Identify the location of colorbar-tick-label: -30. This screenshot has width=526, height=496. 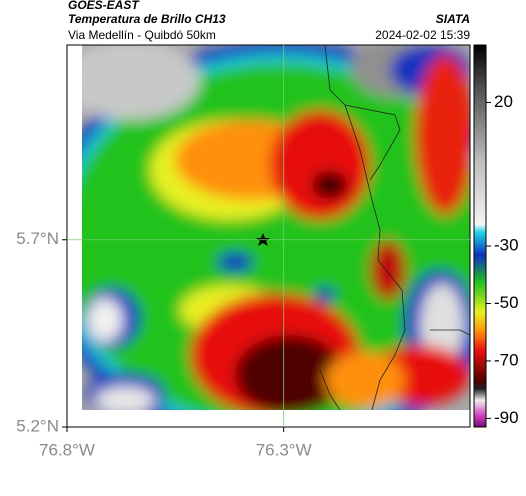
(506, 245).